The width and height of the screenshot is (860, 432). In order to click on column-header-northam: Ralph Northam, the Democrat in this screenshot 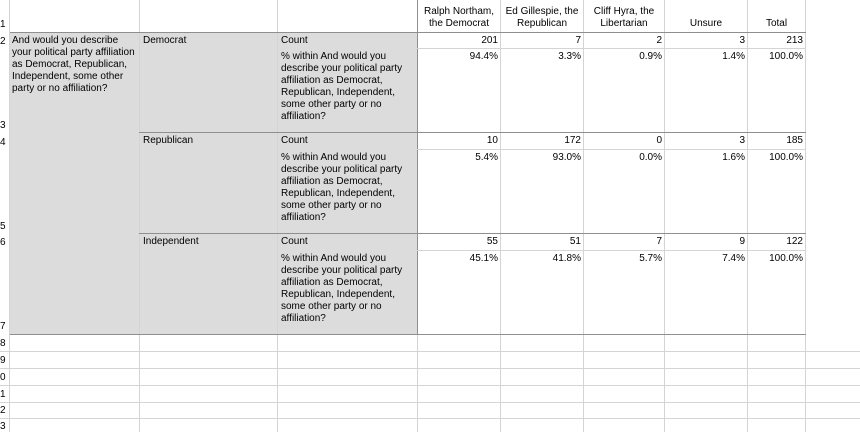, I will do `click(459, 17)`.